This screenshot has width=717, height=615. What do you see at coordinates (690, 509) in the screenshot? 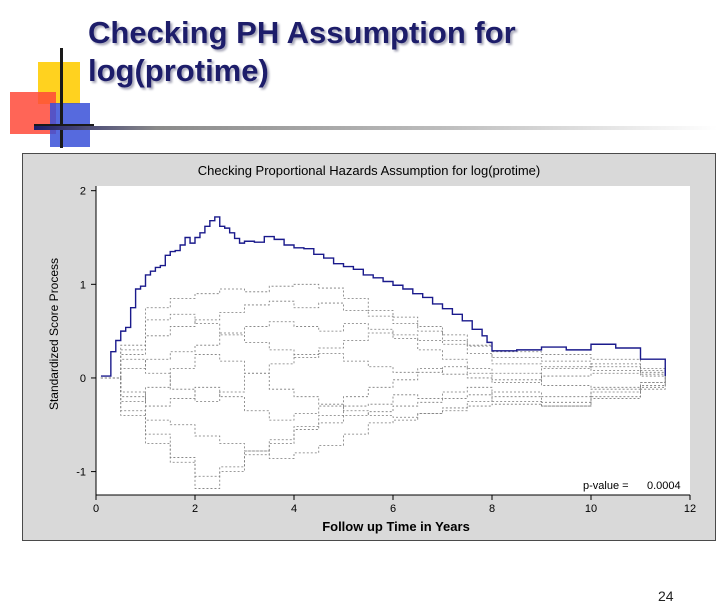
I see `x-tick-label: 12` at bounding box center [690, 509].